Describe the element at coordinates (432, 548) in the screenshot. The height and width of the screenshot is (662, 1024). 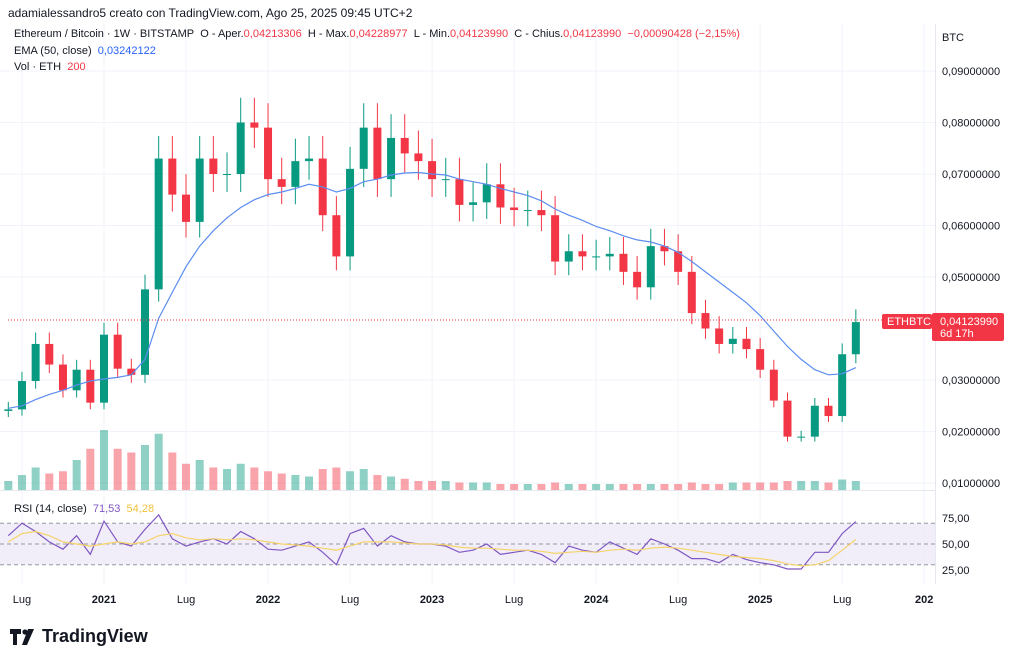
I see `rsi-ma-line` at that location.